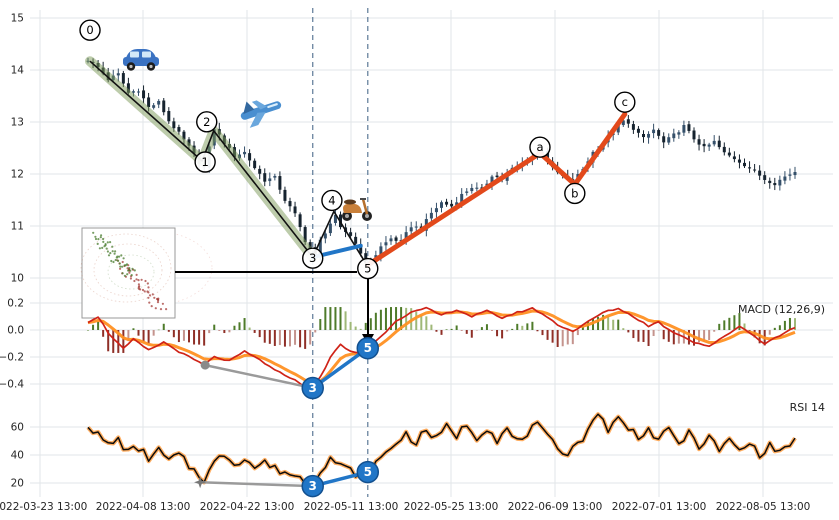  I want to click on svg-text: 1, so click(204, 162).